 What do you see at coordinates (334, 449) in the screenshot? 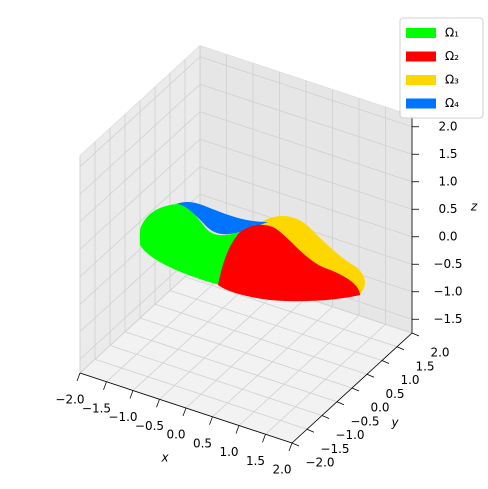
I see `y-tick-label: −1.5` at bounding box center [334, 449].